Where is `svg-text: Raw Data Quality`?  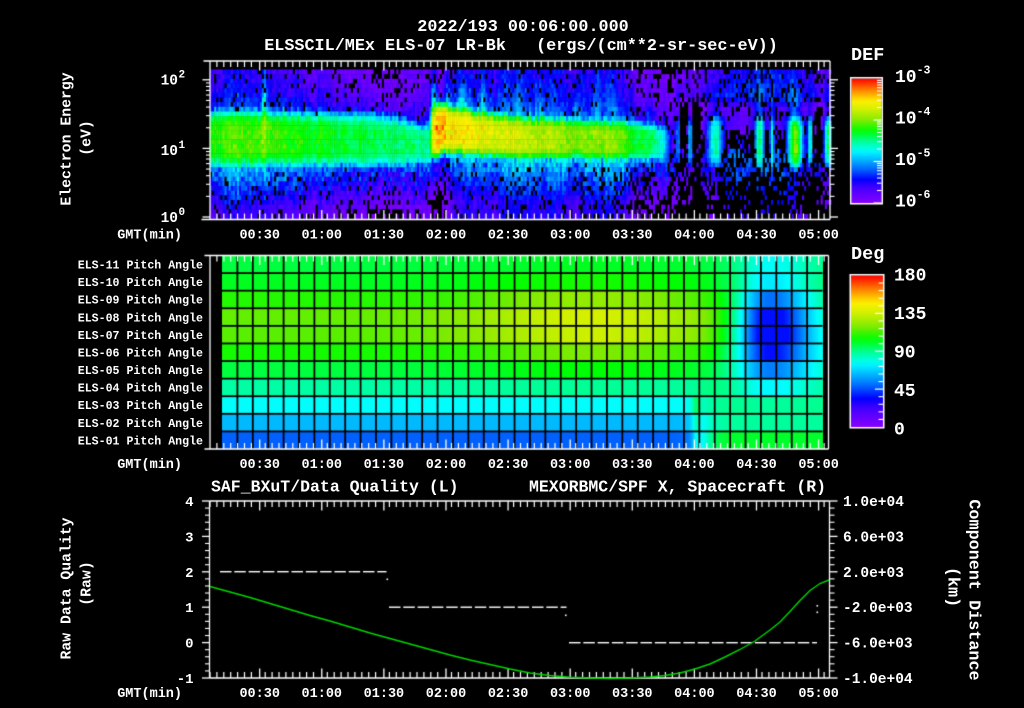 svg-text: Raw Data Quality is located at coordinates (68, 588).